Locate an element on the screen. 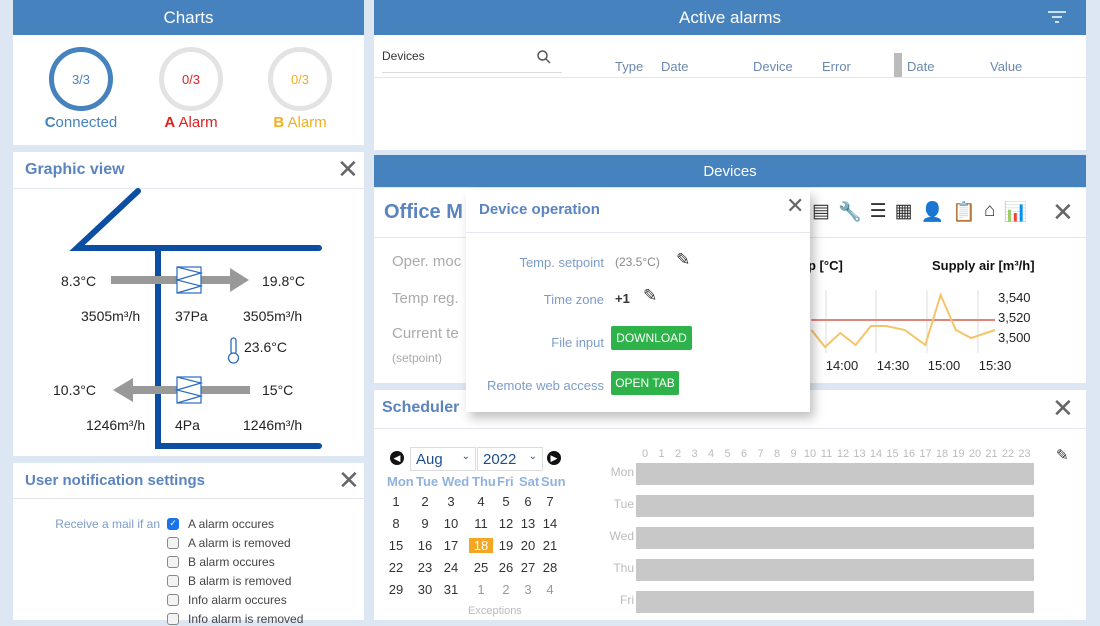  calendar-day: 23 is located at coordinates (425, 567).